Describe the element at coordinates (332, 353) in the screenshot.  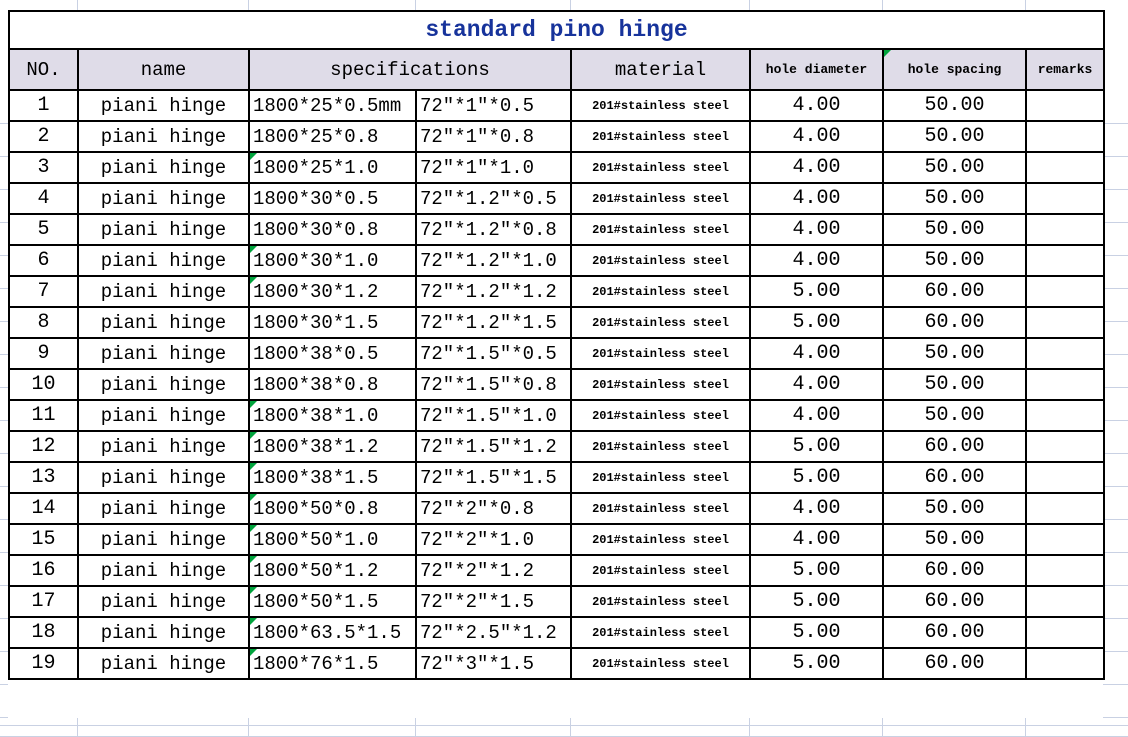
I see `cell-spec-mm: 1800*38*0.5` at that location.